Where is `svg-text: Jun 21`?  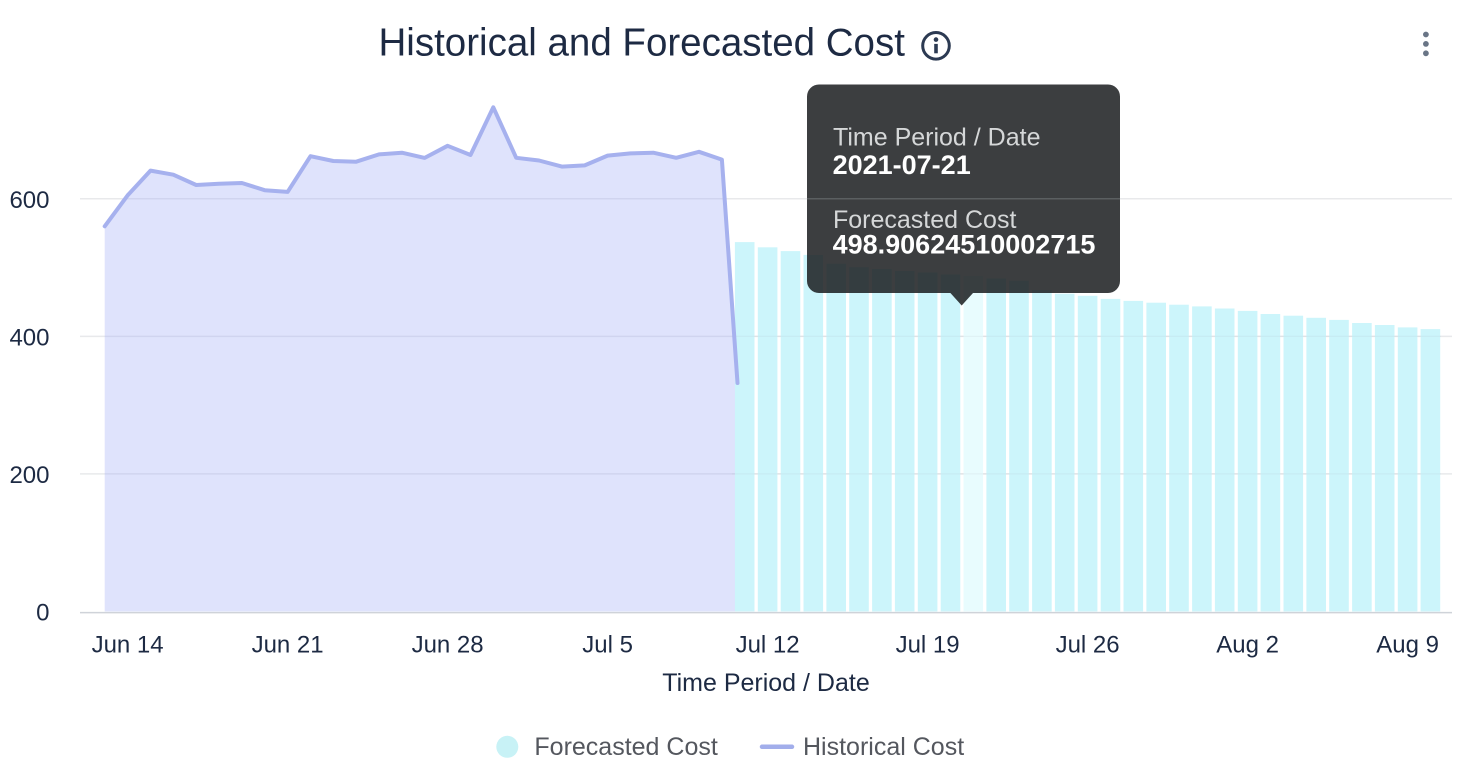
svg-text: Jun 21 is located at coordinates (288, 644).